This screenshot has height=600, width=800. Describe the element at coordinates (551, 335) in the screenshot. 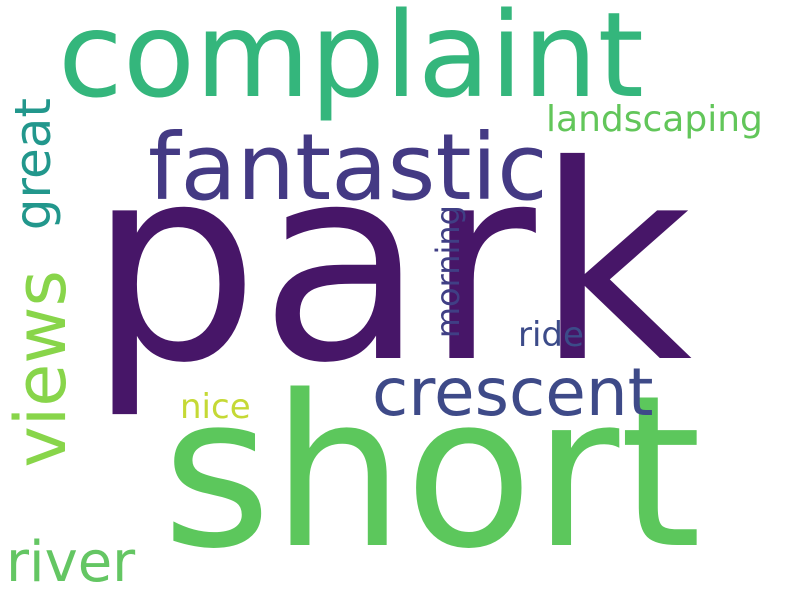

I see `word-ride: ride` at that location.